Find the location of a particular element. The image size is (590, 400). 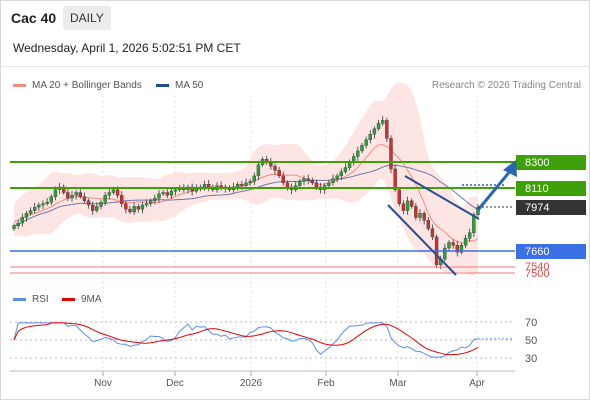

rsi-tick-label: 70 is located at coordinates (531, 323).